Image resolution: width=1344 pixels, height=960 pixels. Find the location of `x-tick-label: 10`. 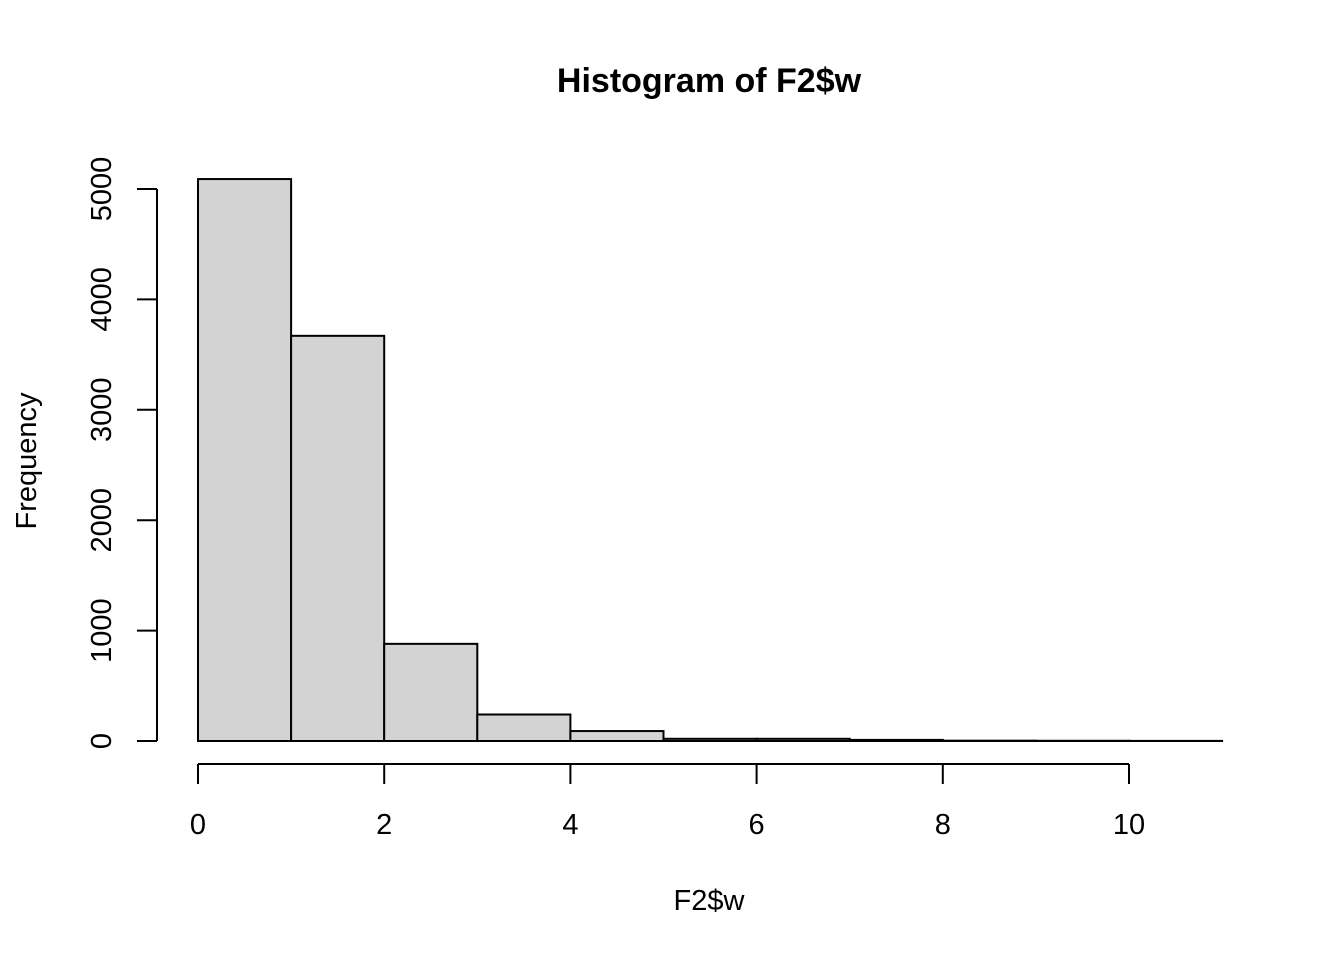

x-tick-label: 10 is located at coordinates (1129, 825).